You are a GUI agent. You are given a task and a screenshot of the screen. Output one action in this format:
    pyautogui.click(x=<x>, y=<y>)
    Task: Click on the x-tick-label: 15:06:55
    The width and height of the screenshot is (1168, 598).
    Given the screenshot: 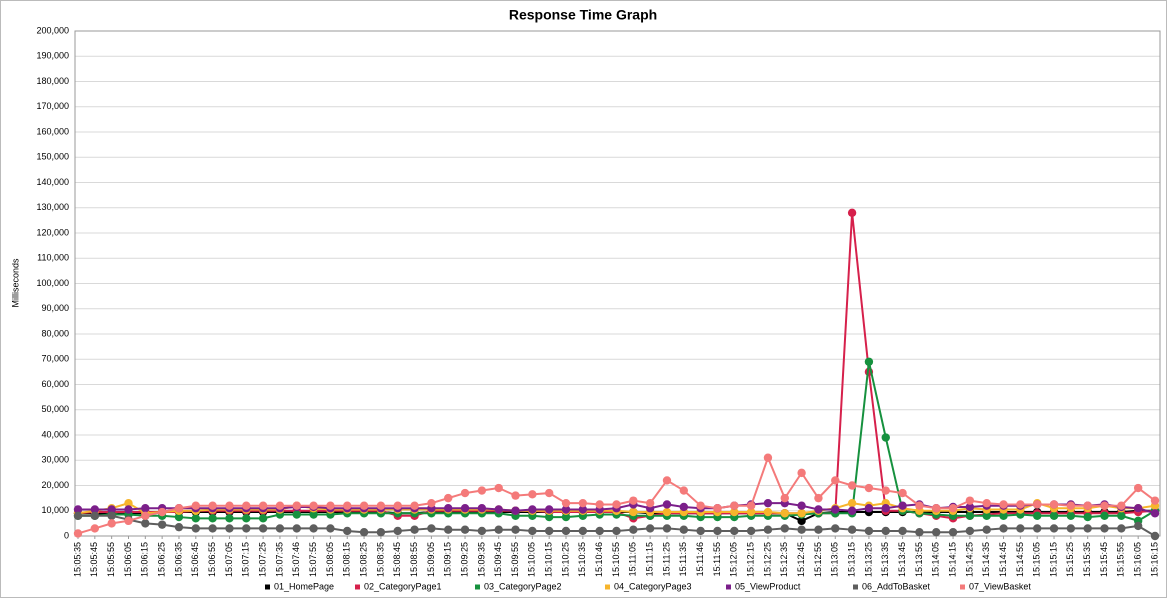 What is the action you would take?
    pyautogui.click(x=212, y=559)
    